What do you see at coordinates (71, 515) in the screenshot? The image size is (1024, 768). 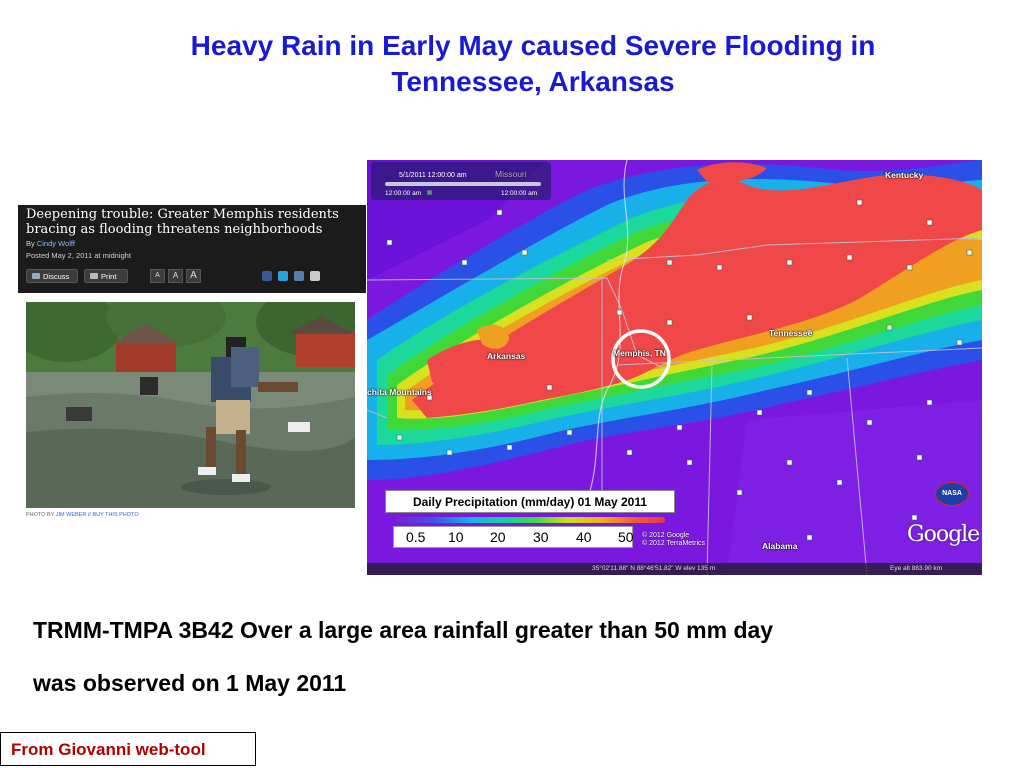 I see `photo-credit-name: JIM WEBER` at bounding box center [71, 515].